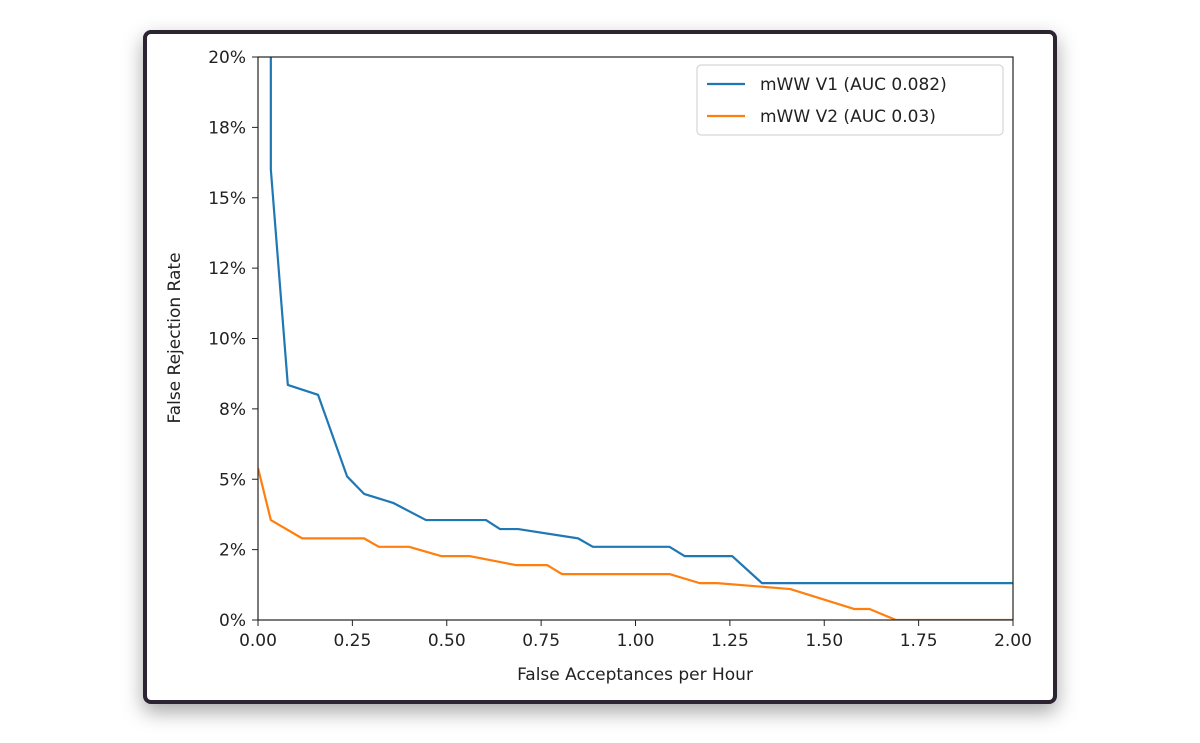 The image size is (1200, 743). Describe the element at coordinates (853, 85) in the screenshot. I see `legend-label-v1: mWW V1 (AUC 0.082)` at that location.